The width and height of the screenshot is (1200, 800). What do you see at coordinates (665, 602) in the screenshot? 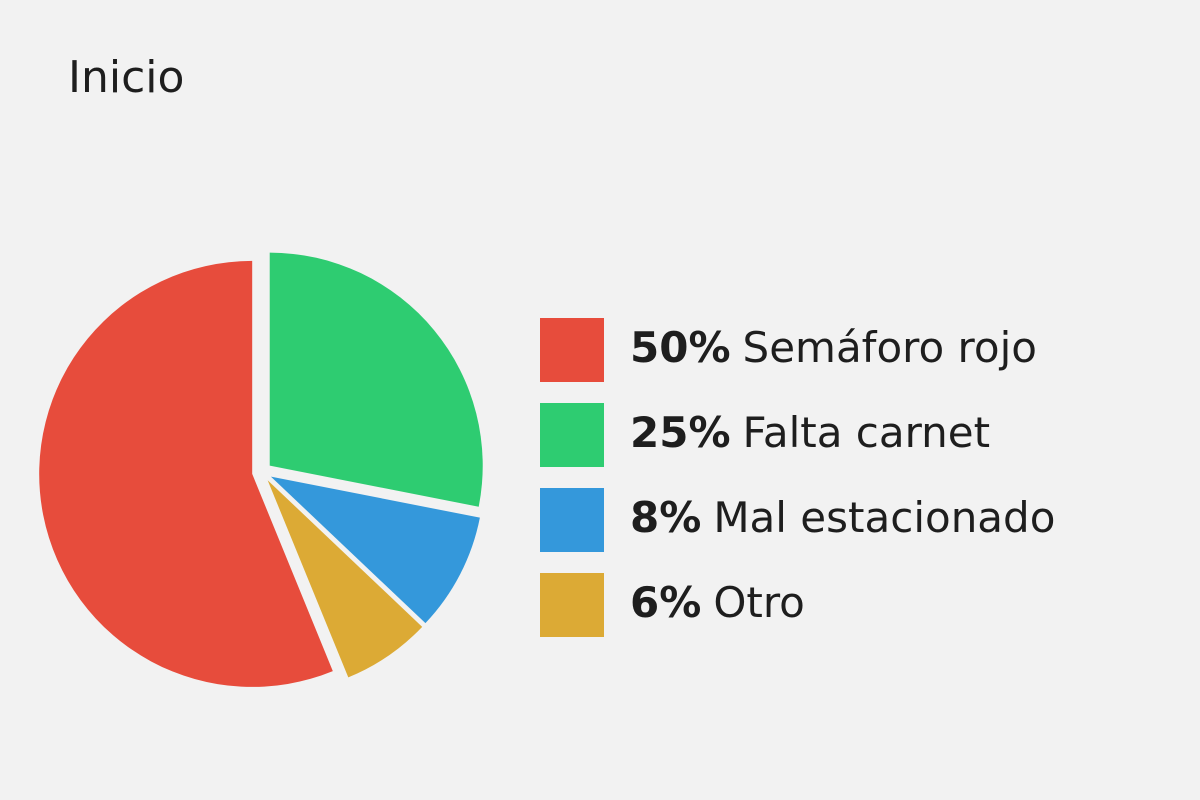
I see `legend-value: 6%` at bounding box center [665, 602].